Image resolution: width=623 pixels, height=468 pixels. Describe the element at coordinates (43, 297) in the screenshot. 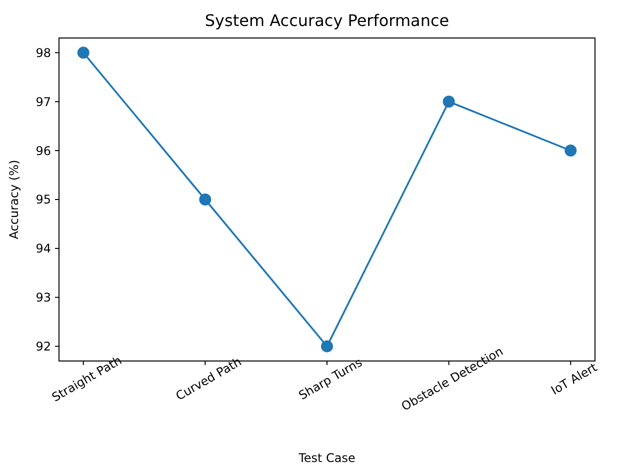

I see `y-tick-label: 93` at that location.